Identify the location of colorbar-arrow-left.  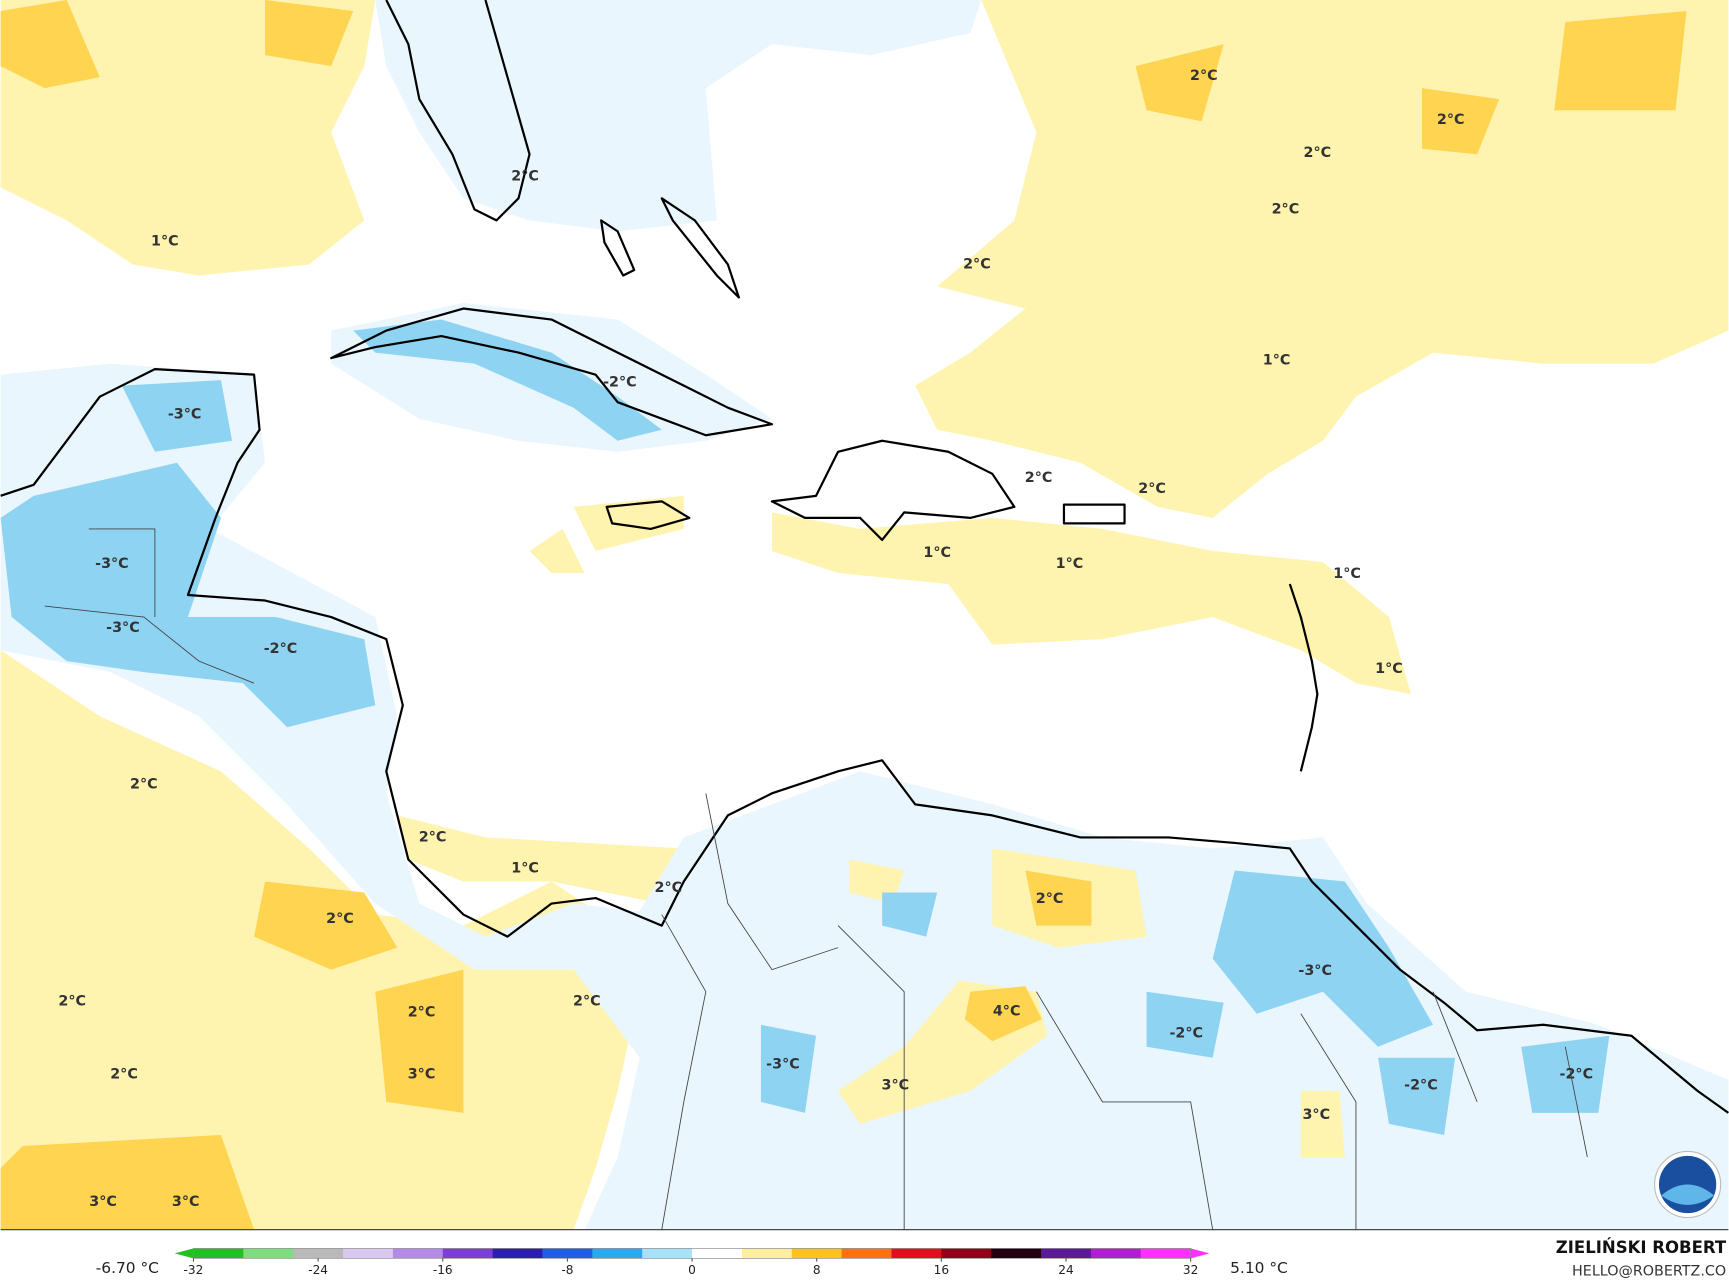
(184, 1253).